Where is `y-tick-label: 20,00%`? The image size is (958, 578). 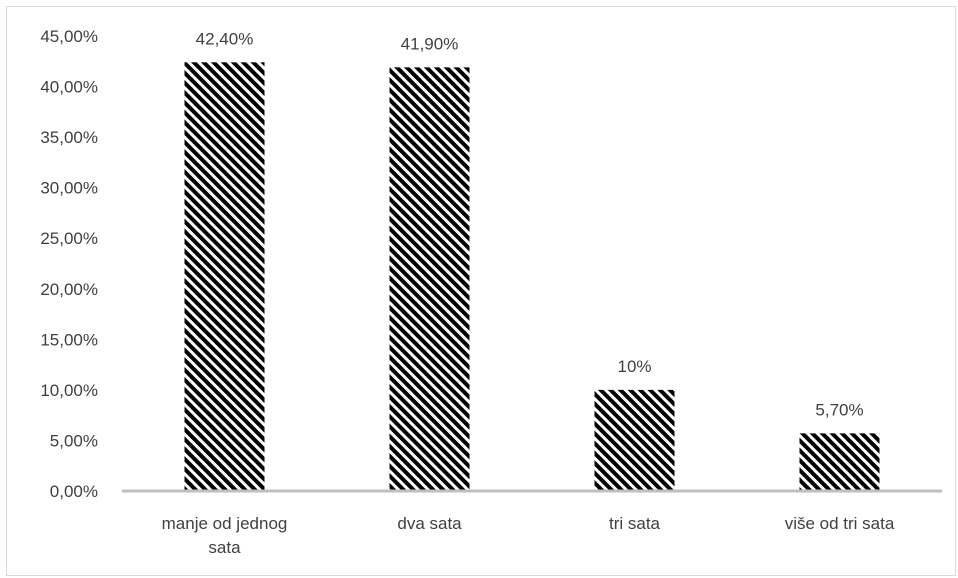 y-tick-label: 20,00% is located at coordinates (69, 289).